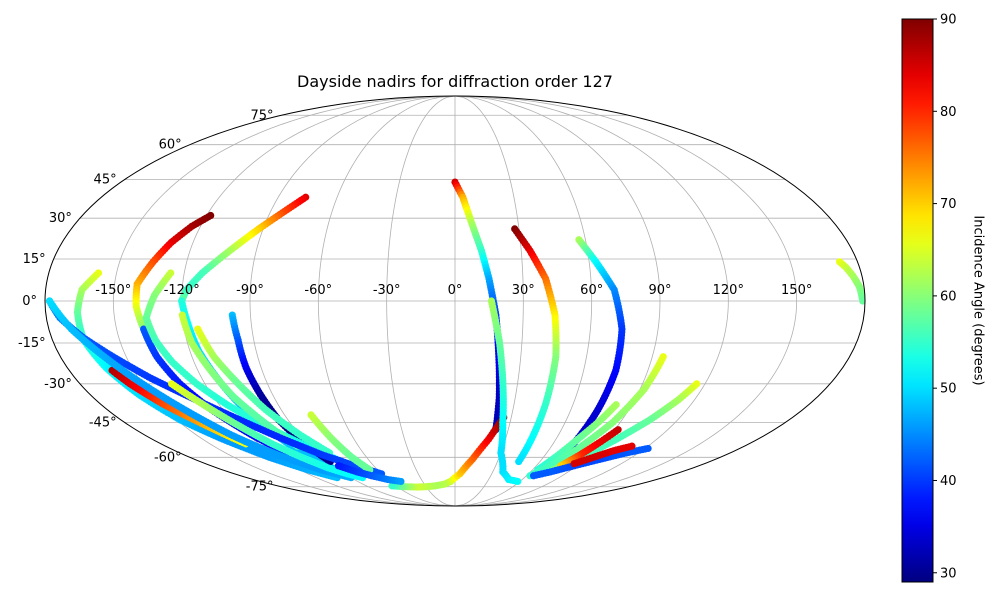 The height and width of the screenshot is (600, 1000). What do you see at coordinates (523, 290) in the screenshot?
I see `lon-tick-label: 30°` at bounding box center [523, 290].